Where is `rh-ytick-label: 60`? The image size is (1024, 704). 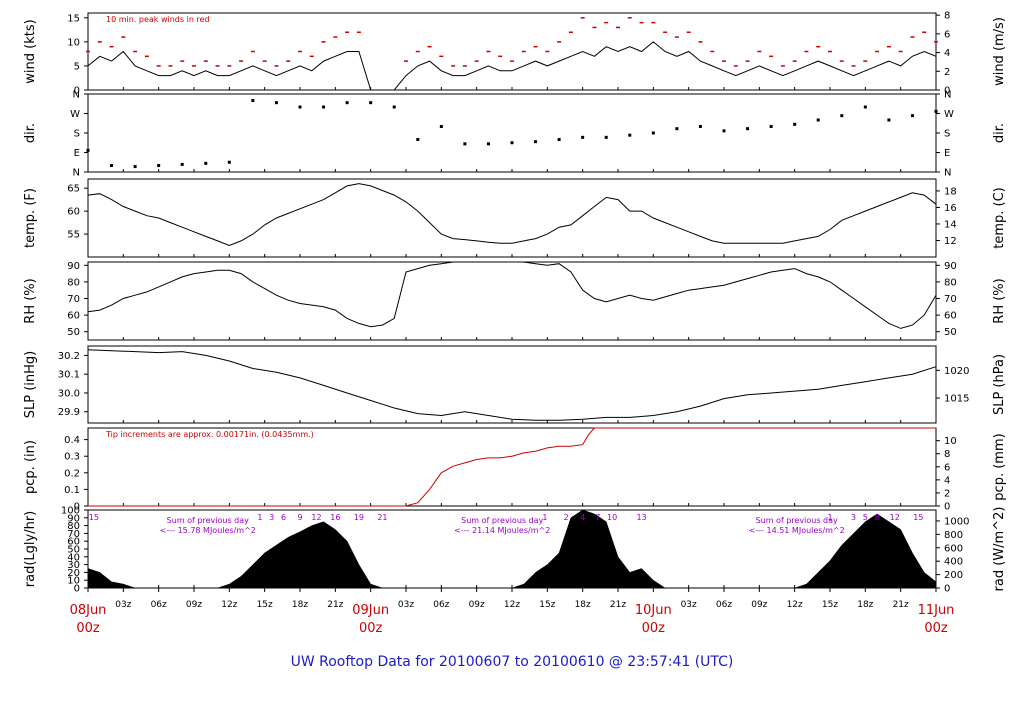 rh-ytick-label: 60 is located at coordinates (73, 316).